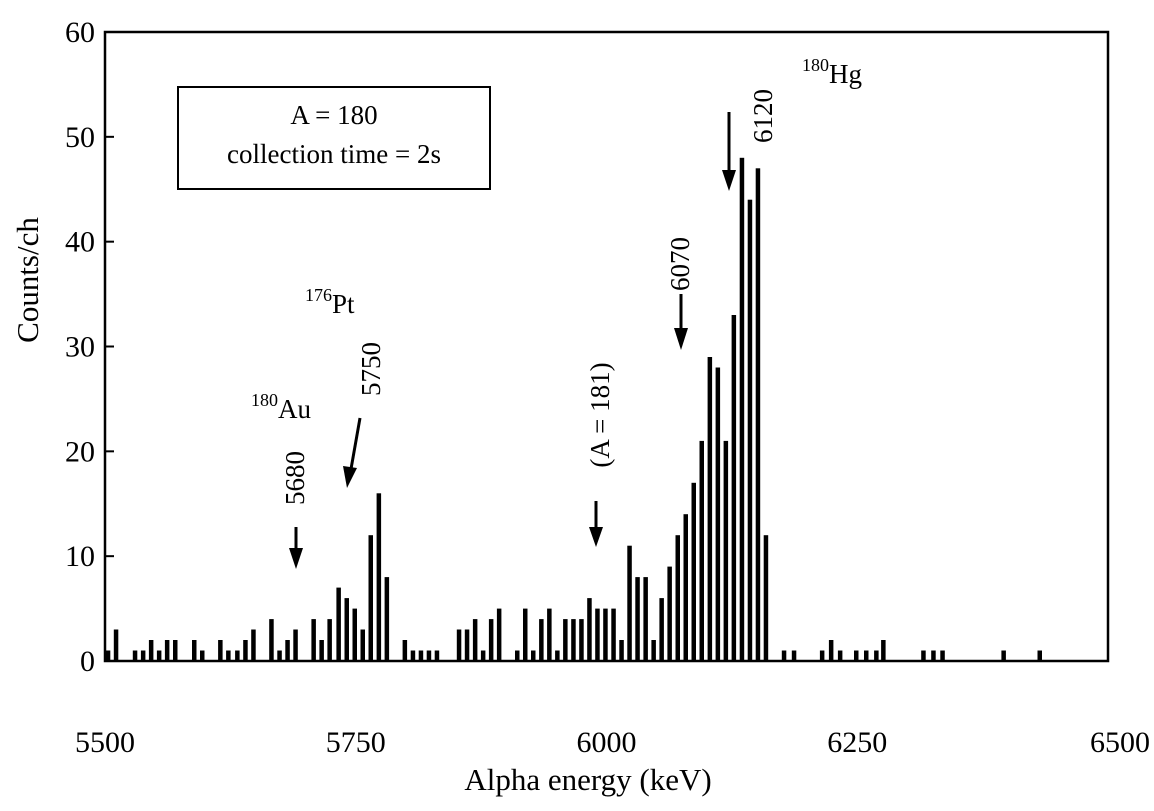 Image resolution: width=1154 pixels, height=811 pixels. What do you see at coordinates (294, 409) in the screenshot?
I see `au180-element: Au` at bounding box center [294, 409].